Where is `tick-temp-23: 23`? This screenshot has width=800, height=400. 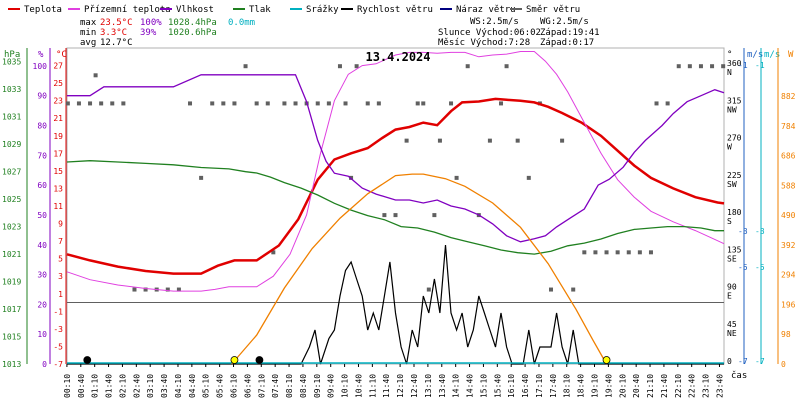
tick-temp-23: 23 is located at coordinates (58, 101).